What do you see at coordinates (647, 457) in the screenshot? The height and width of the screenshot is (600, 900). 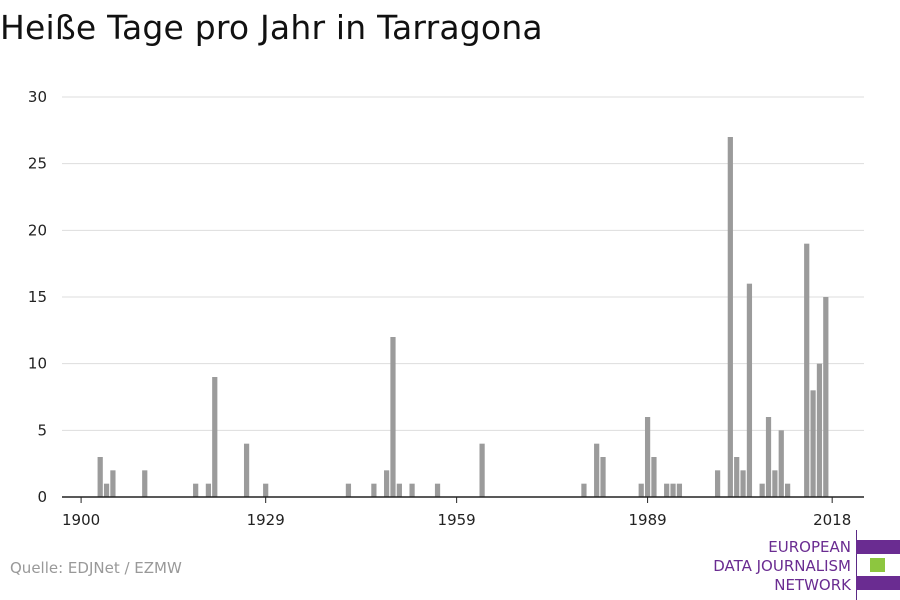 I see `bar-1989` at bounding box center [647, 457].